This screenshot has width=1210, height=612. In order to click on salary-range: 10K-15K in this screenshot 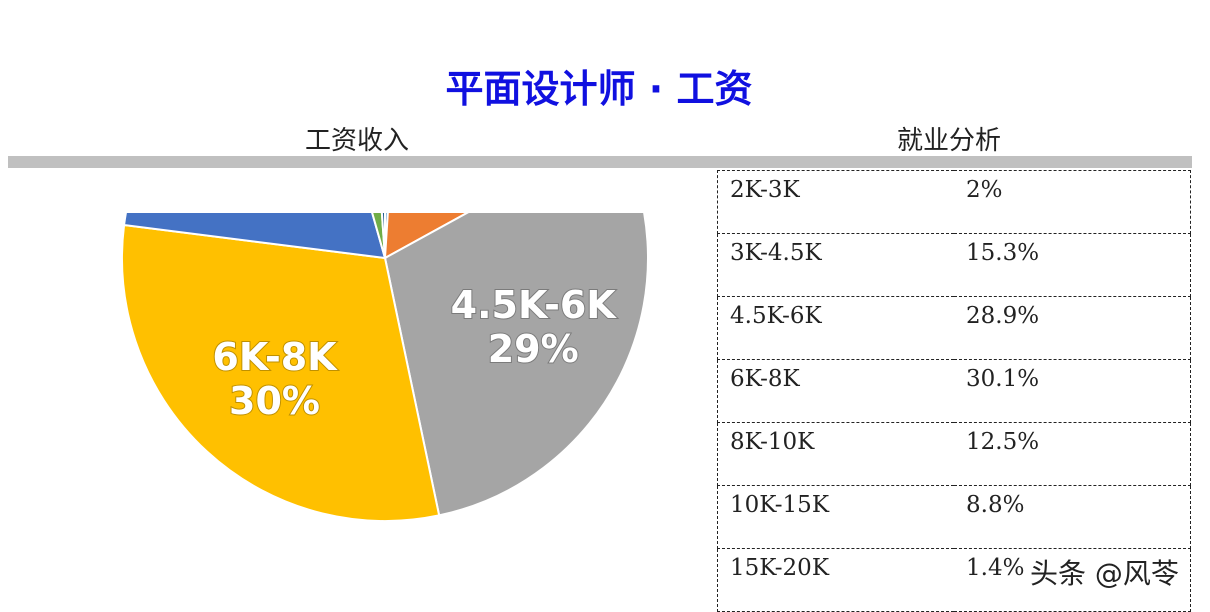, I will do `click(835, 517)`.